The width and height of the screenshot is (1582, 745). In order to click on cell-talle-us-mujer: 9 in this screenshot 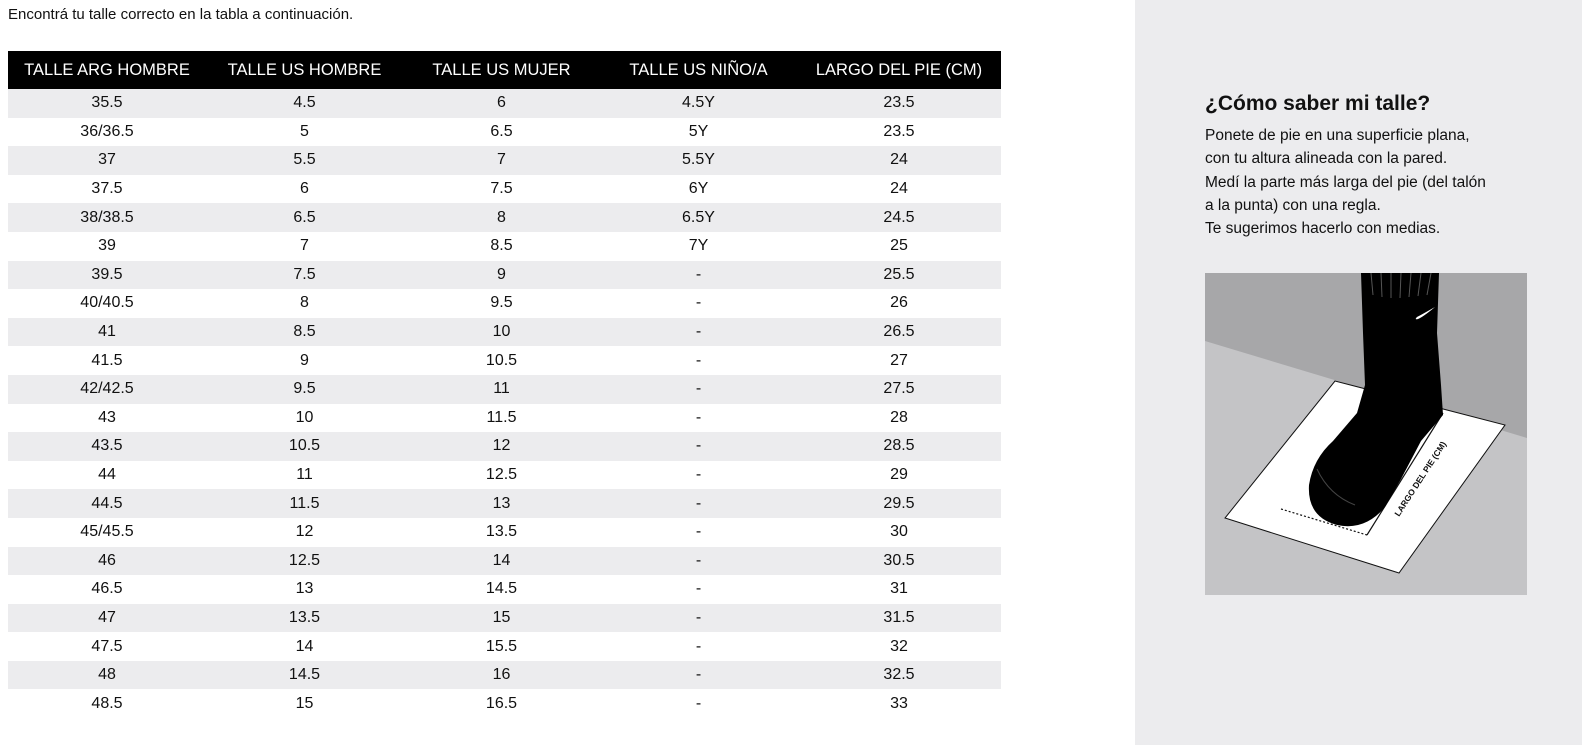, I will do `click(501, 275)`.